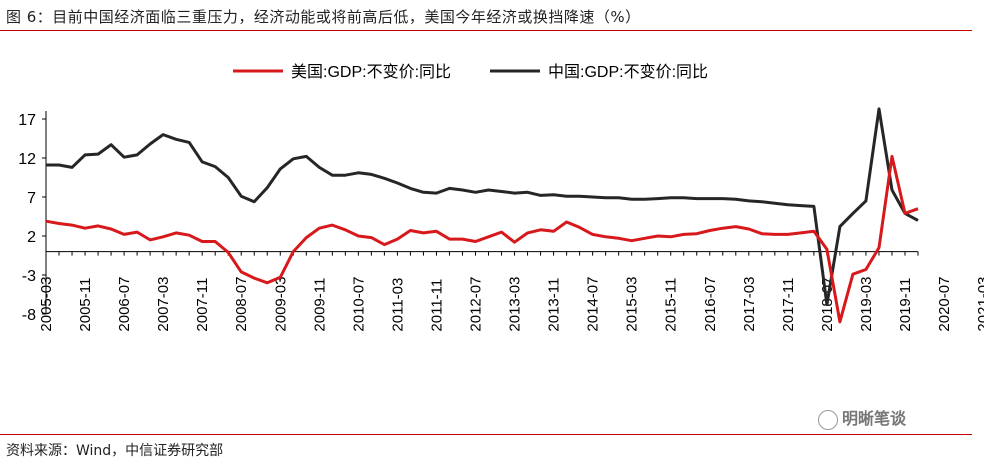 The width and height of the screenshot is (984, 462). Describe the element at coordinates (866, 304) in the screenshot. I see `x-tick-label: 2019-03` at that location.